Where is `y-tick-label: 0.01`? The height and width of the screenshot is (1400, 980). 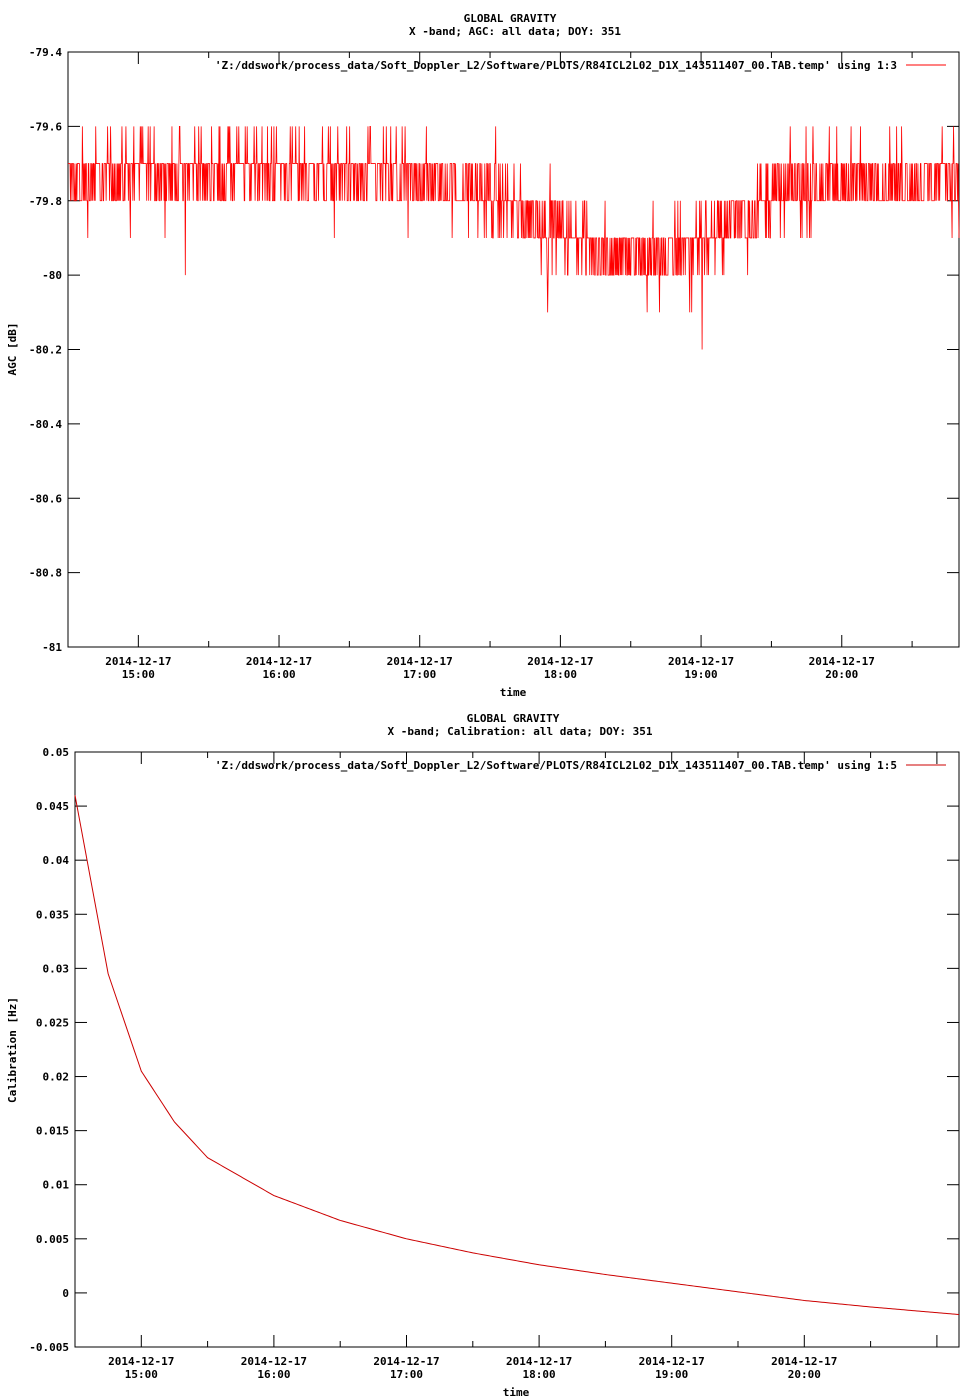 y-tick-label: 0.01 is located at coordinates (56, 1185).